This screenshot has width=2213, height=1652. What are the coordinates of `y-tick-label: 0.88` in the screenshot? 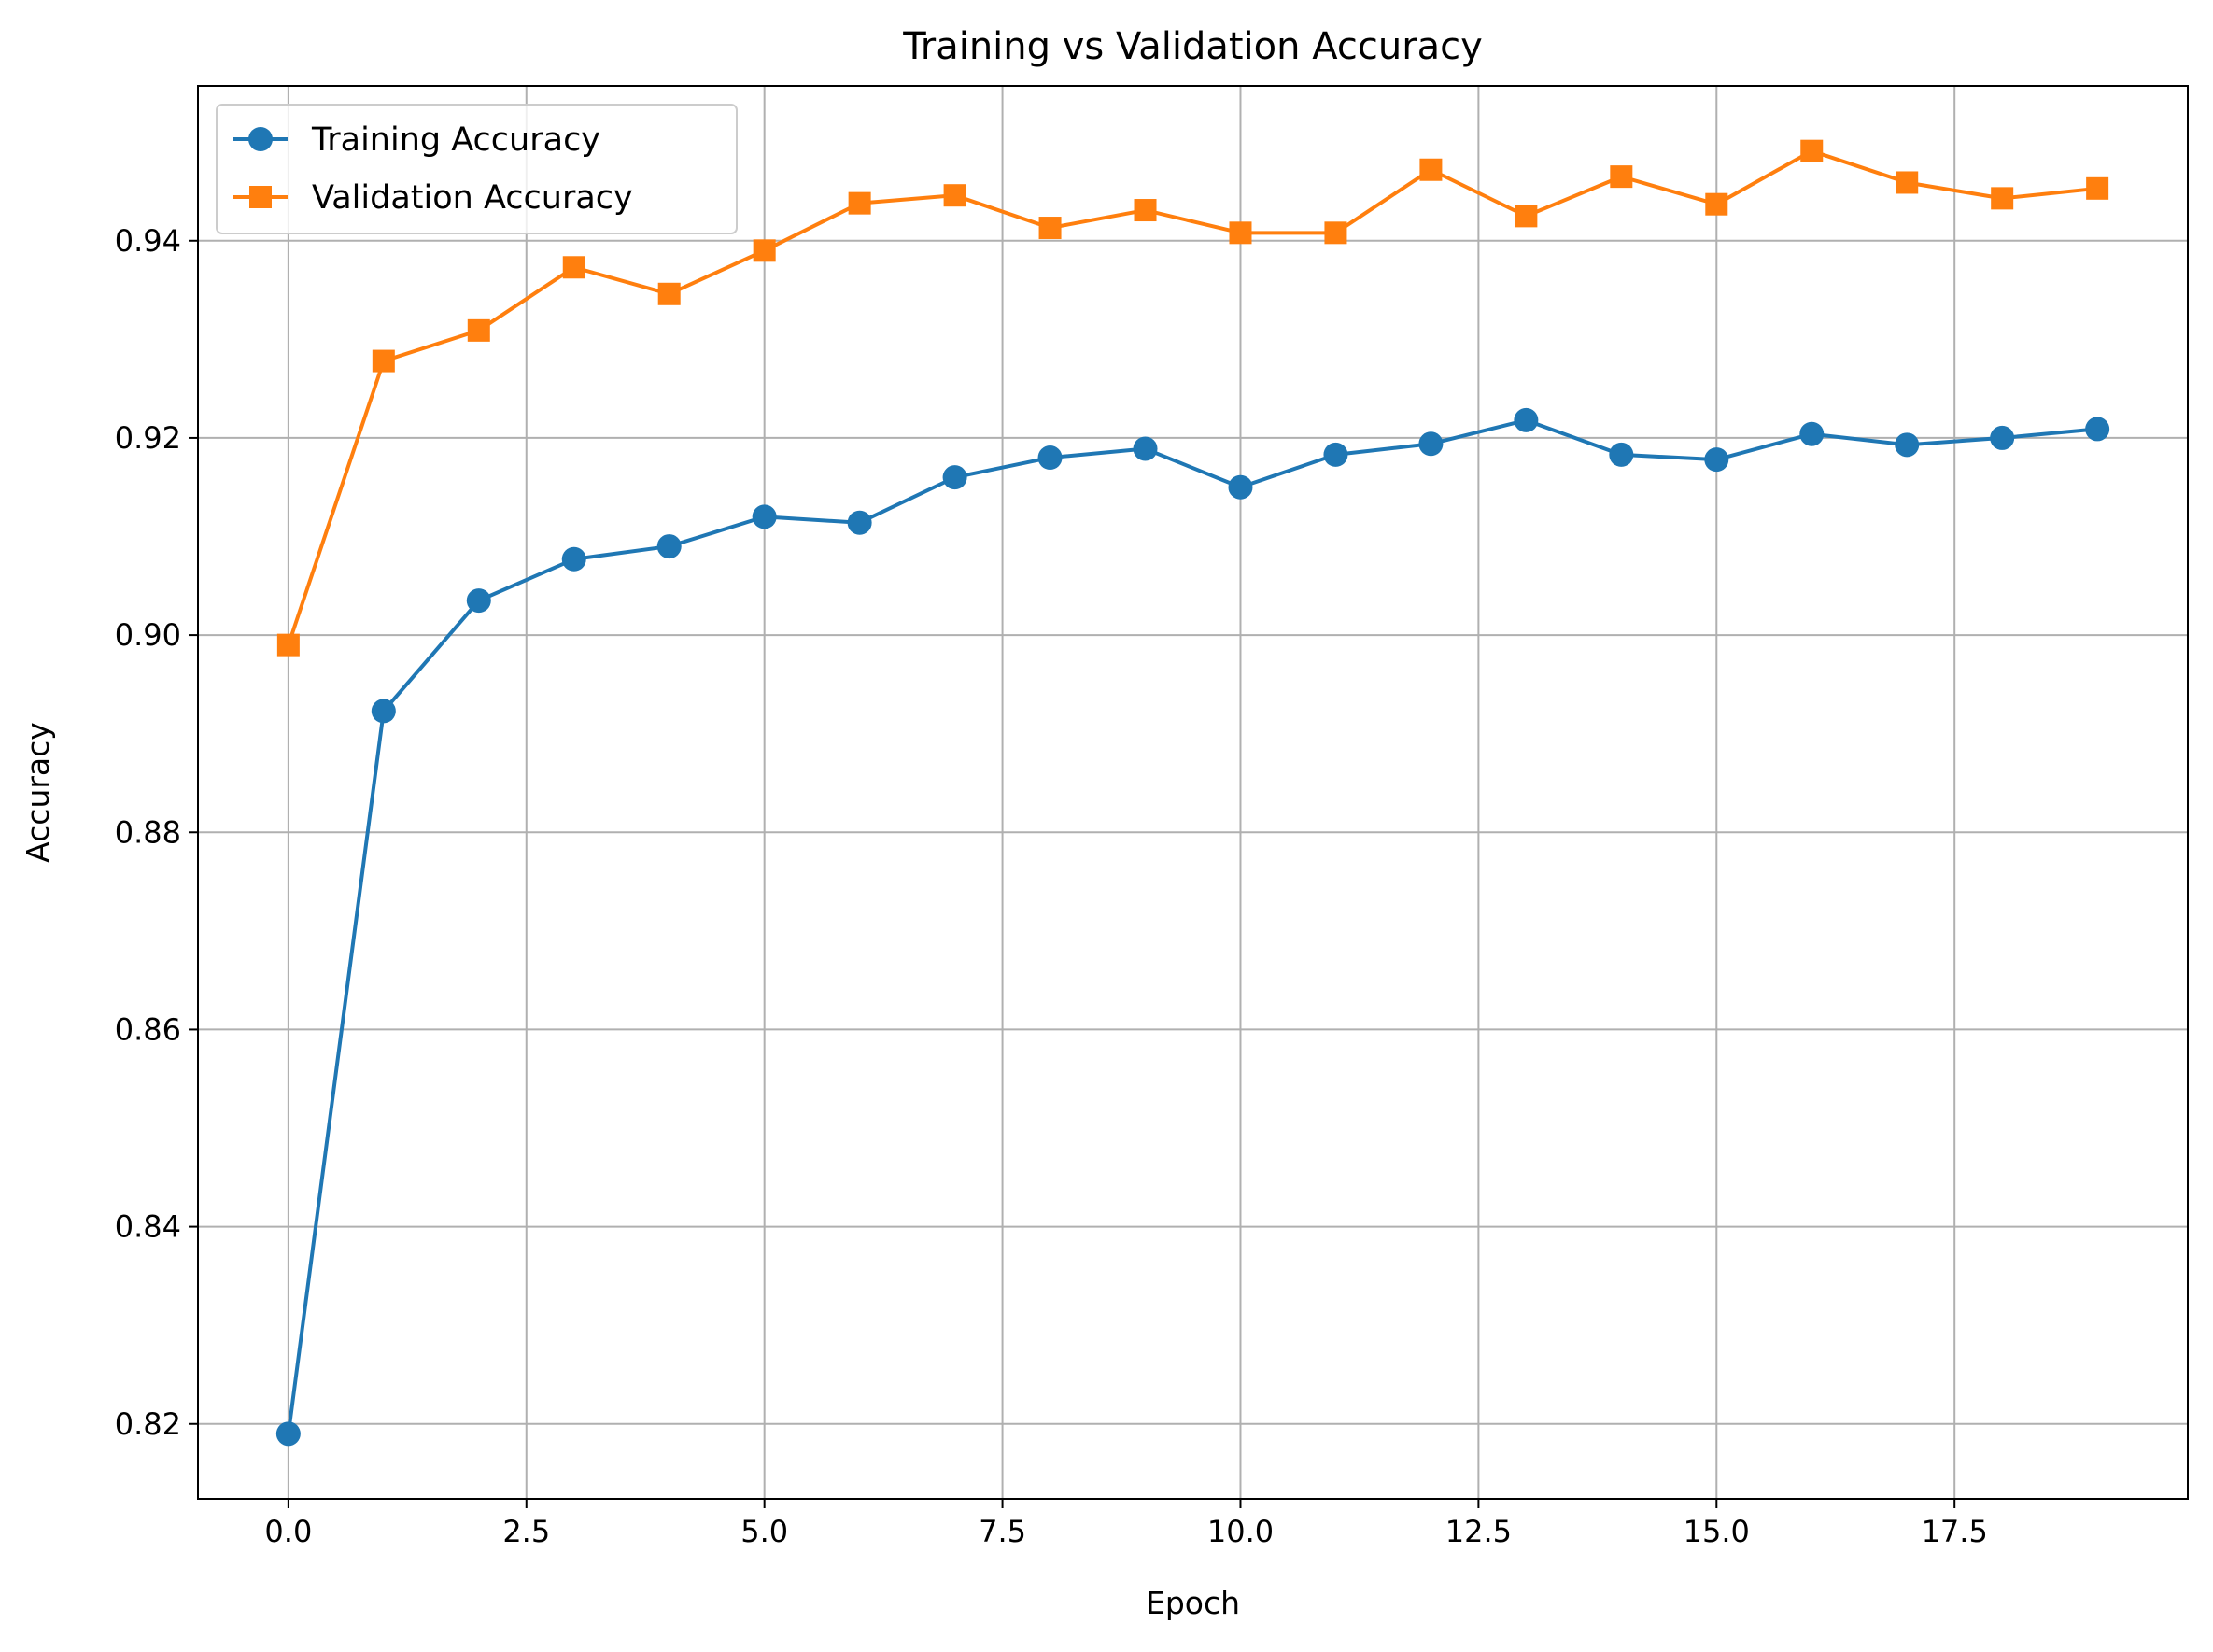 It's located at (148, 832).